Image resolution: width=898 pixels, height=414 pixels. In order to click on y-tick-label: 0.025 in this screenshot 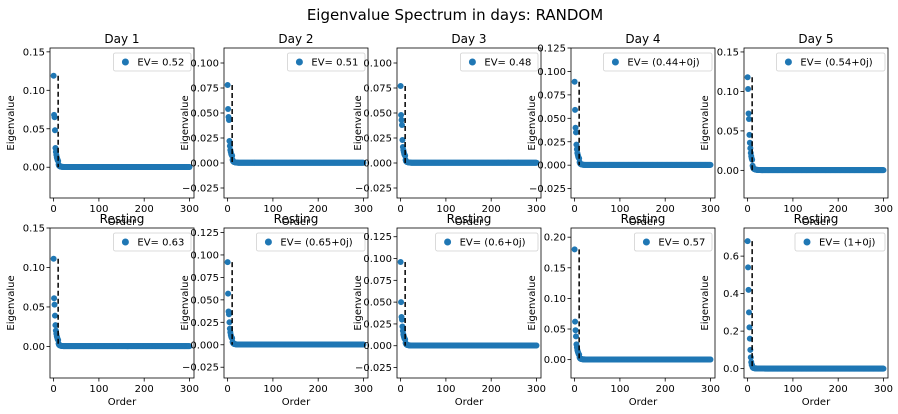, I will do `click(204, 323)`.